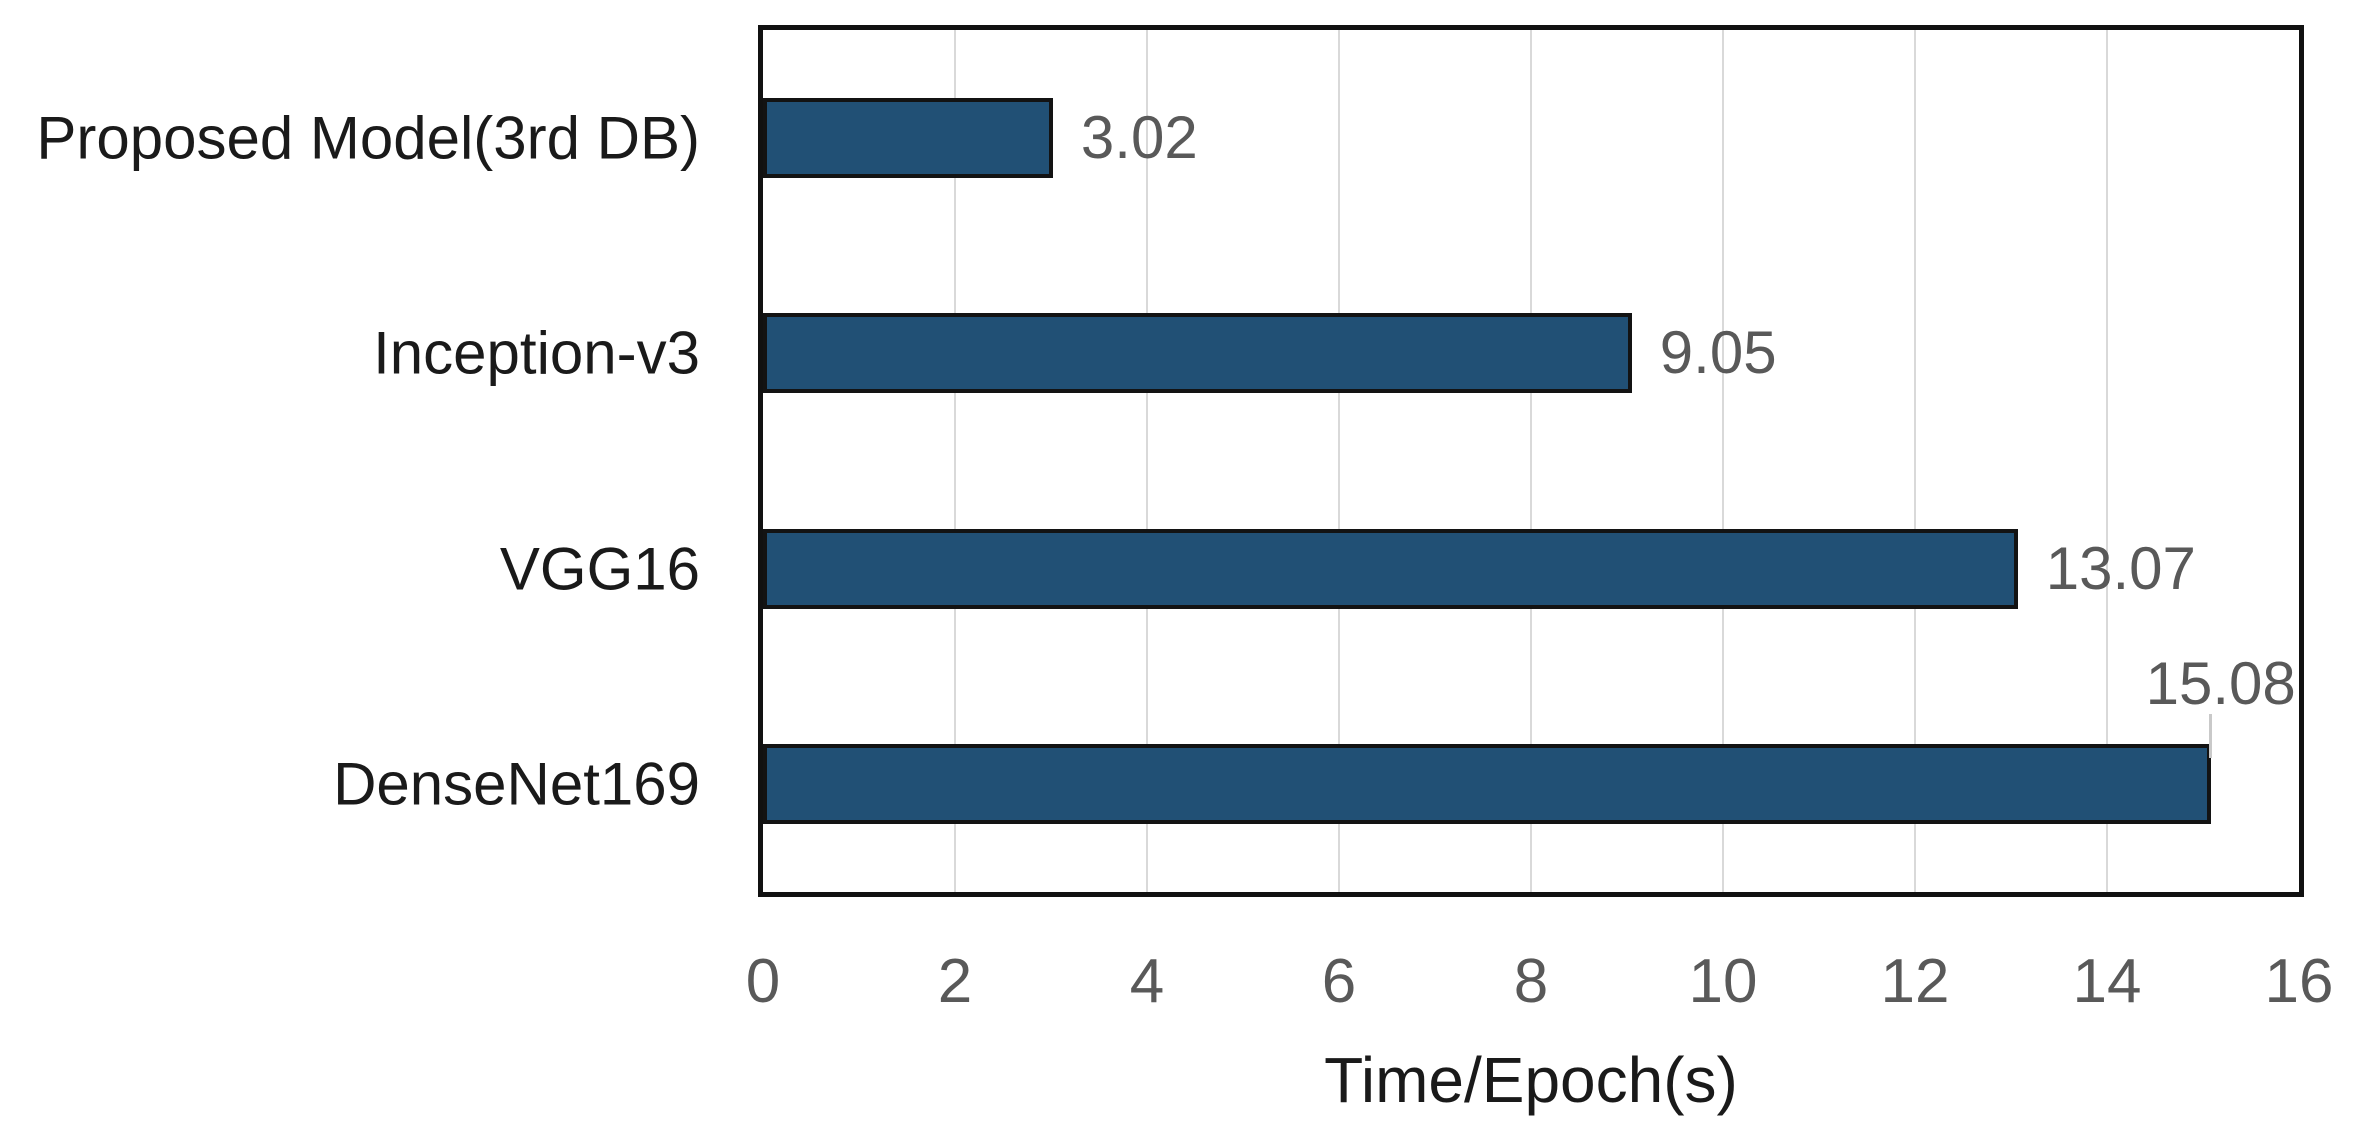 Image resolution: width=2357 pixels, height=1143 pixels. What do you see at coordinates (2210, 736) in the screenshot?
I see `leader-line` at bounding box center [2210, 736].